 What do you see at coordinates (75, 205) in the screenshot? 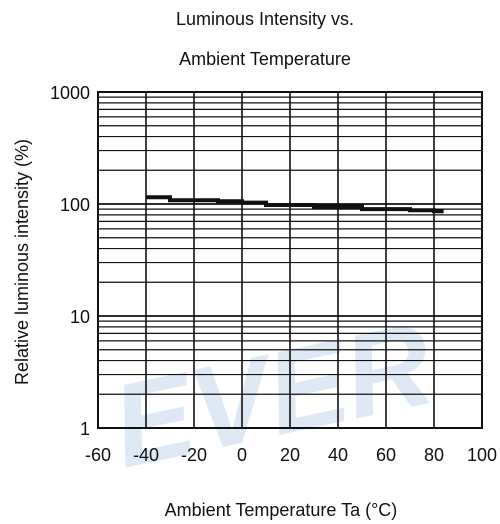
I see `y-tick-label: 100` at bounding box center [75, 205].